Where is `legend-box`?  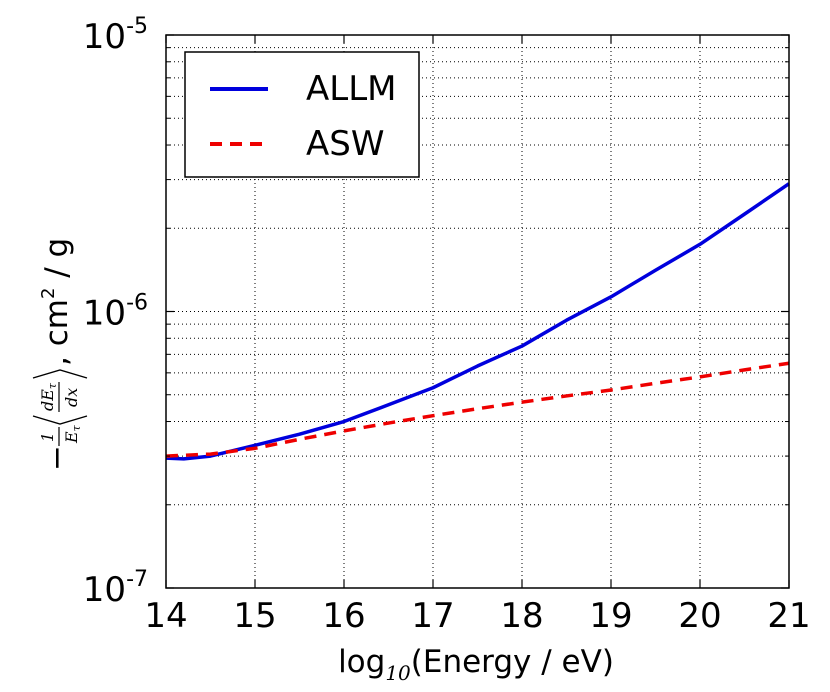
legend-box is located at coordinates (302, 114).